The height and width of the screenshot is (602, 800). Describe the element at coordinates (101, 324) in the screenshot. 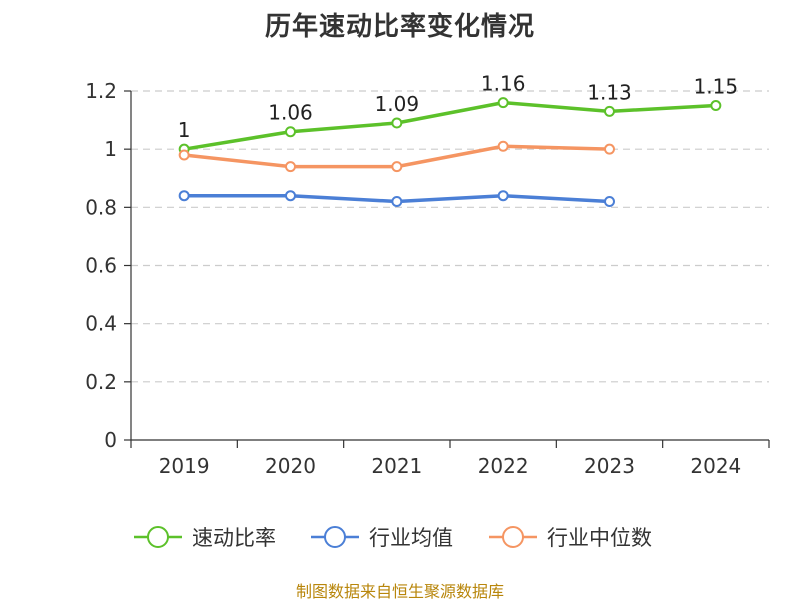

I see `y-tick-label: 0.4` at that location.